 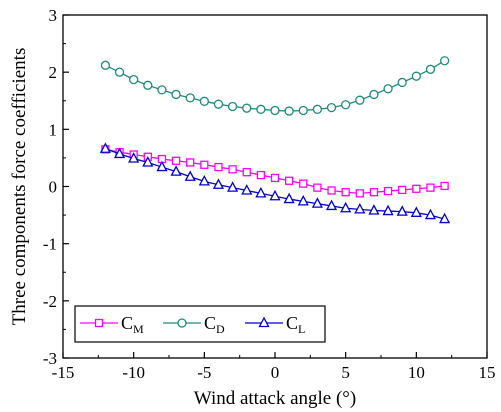 I want to click on x-tick-label: 5, so click(x=345, y=372).